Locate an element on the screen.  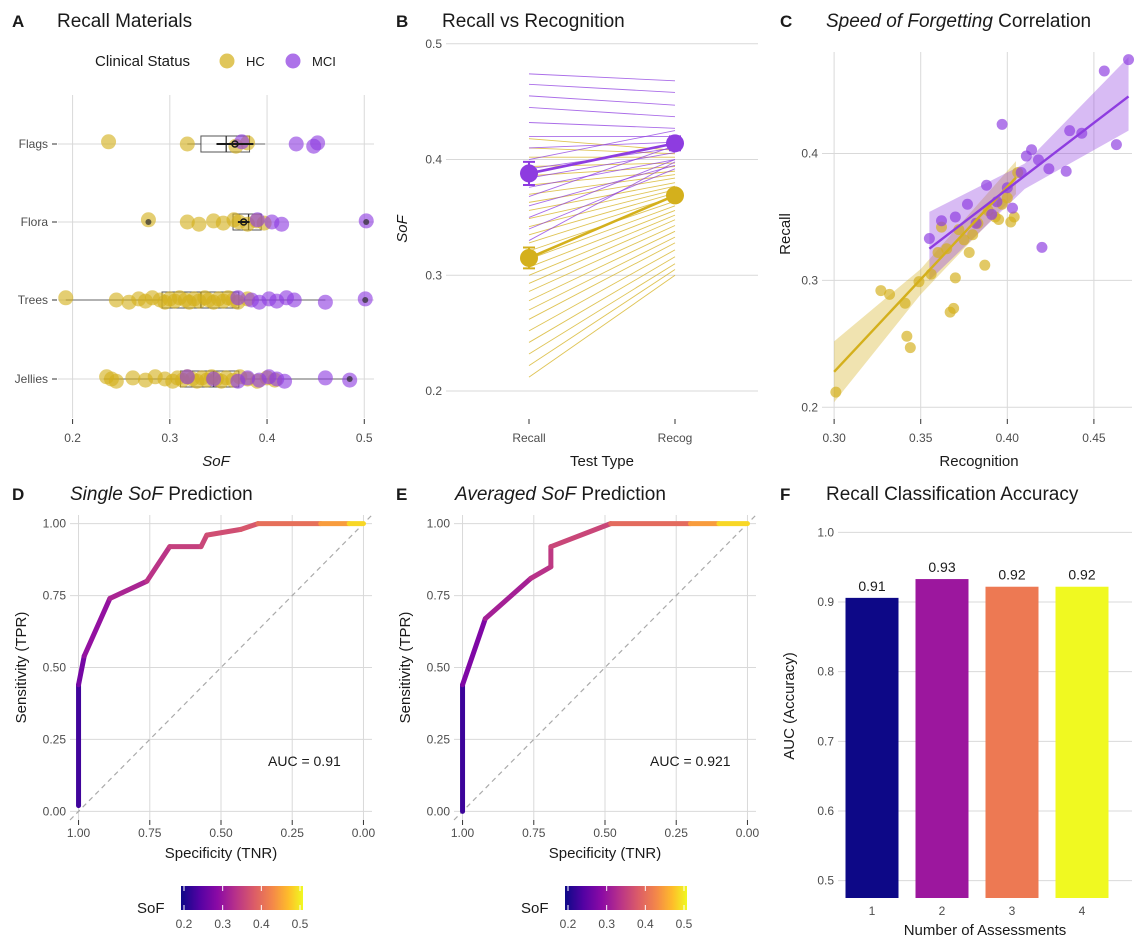
x-tick-label: 0.75 is located at coordinates (534, 833).